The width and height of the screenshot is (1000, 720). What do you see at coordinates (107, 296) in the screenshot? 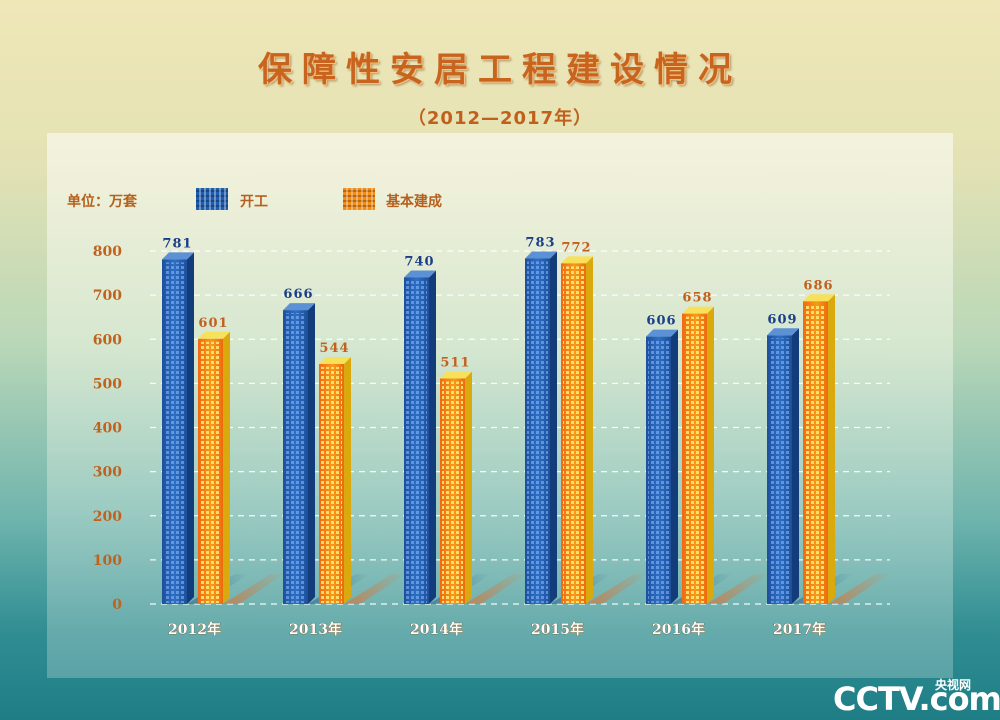
I see `y-tick-label: 700` at bounding box center [107, 296].